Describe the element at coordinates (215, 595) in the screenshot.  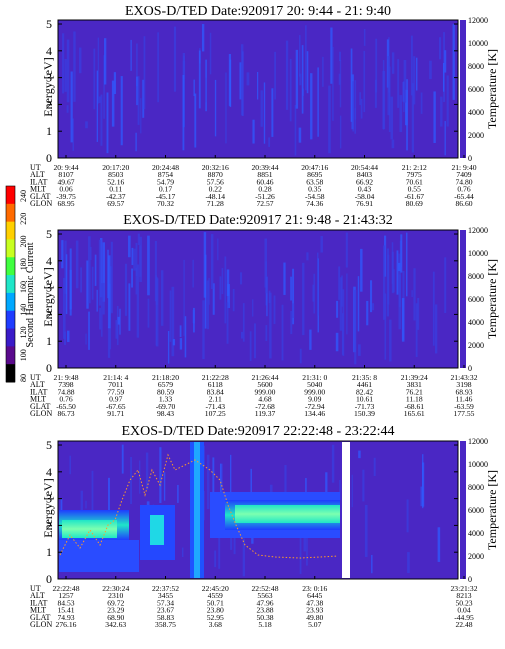
I see `table-cell: 4559` at that location.